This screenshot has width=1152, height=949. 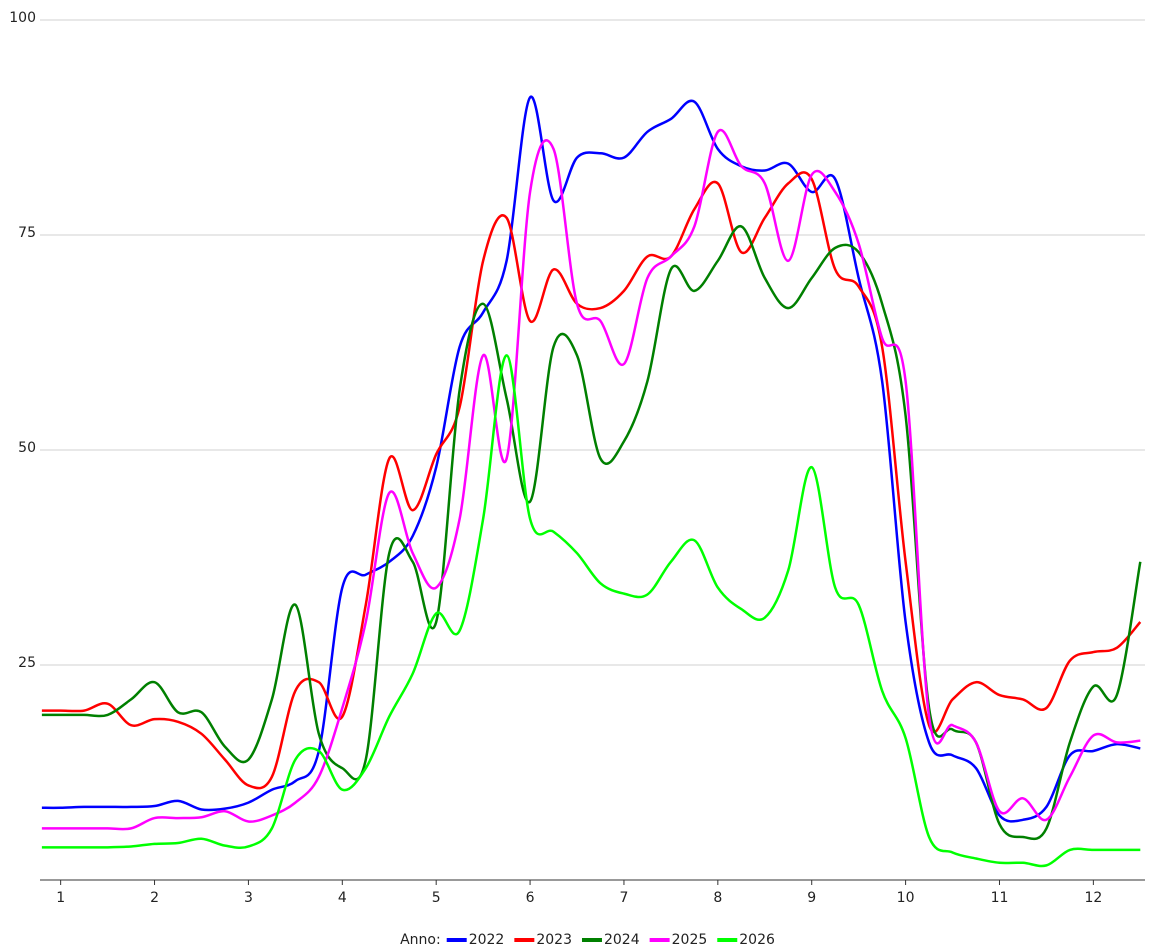 What do you see at coordinates (811, 898) in the screenshot?
I see `x-tick-label: 9` at bounding box center [811, 898].